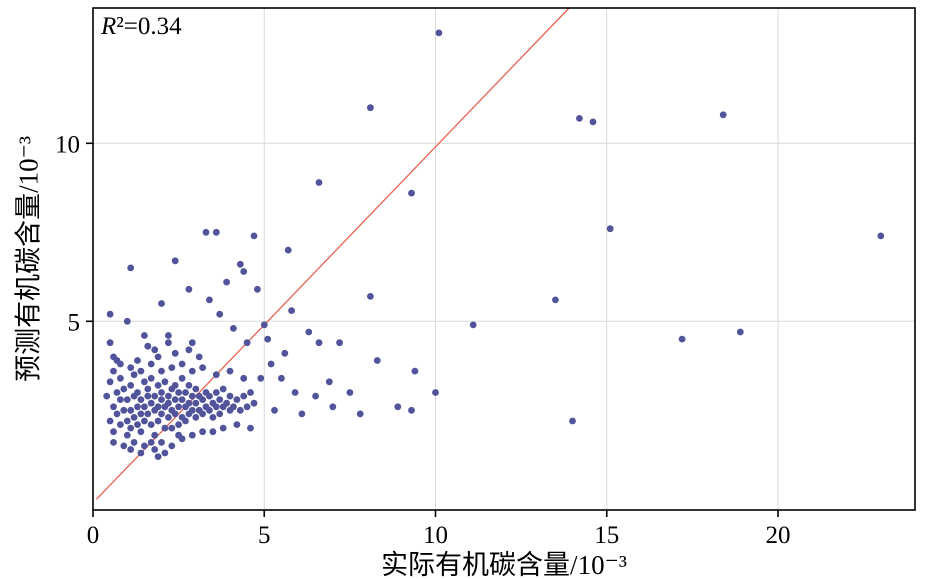 The image size is (933, 579). What do you see at coordinates (109, 26) in the screenshot?
I see `r2-symbol: R` at bounding box center [109, 26].